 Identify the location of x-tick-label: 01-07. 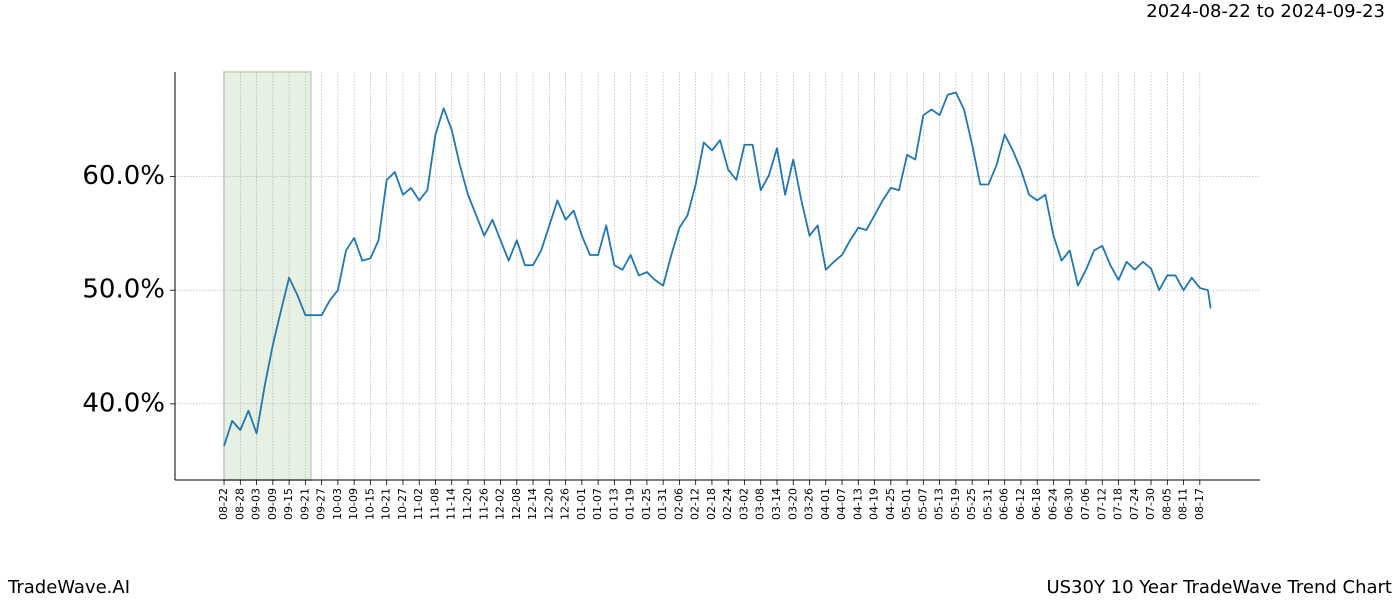
(597, 504).